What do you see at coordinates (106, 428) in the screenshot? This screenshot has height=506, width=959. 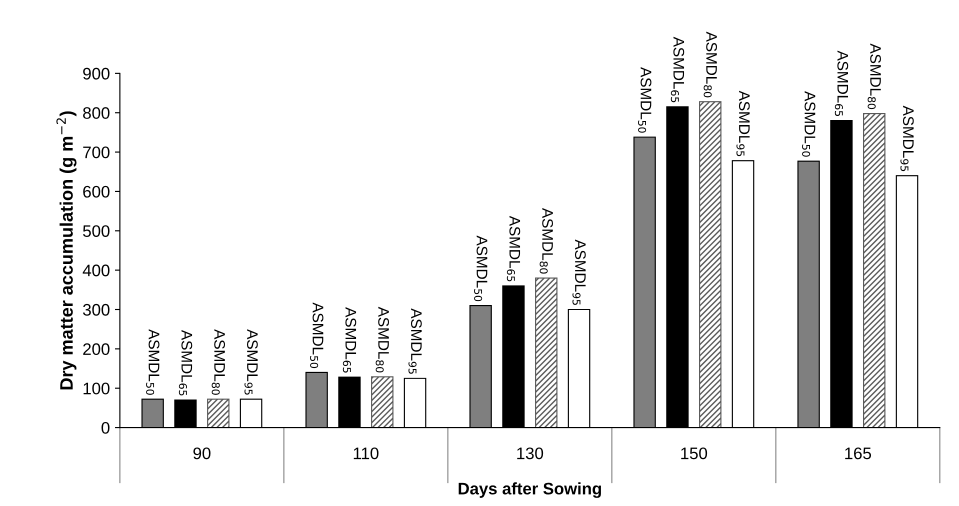 I see `y-tick-label: 0` at bounding box center [106, 428].